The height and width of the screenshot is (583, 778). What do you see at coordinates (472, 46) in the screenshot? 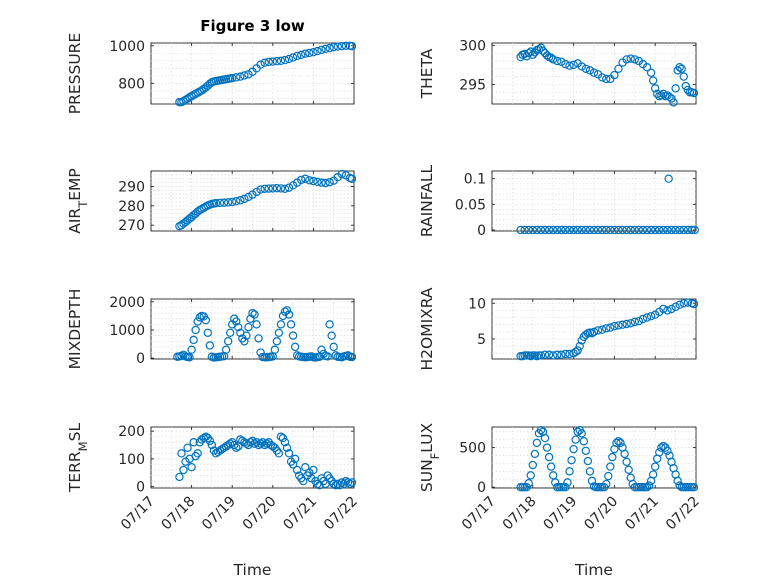
I see `theta-ytick-label: 300` at bounding box center [472, 46].